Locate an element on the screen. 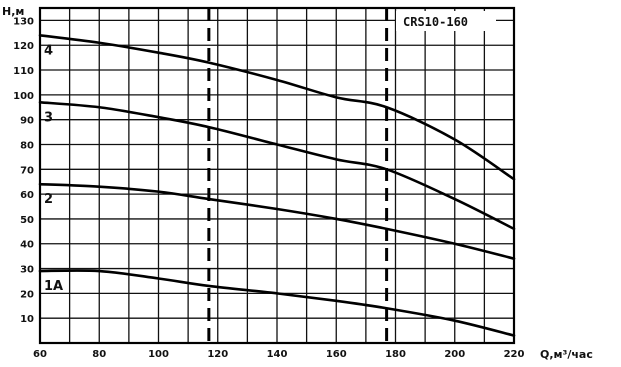 The image size is (621, 367). y-tick-label: 20 is located at coordinates (27, 294).